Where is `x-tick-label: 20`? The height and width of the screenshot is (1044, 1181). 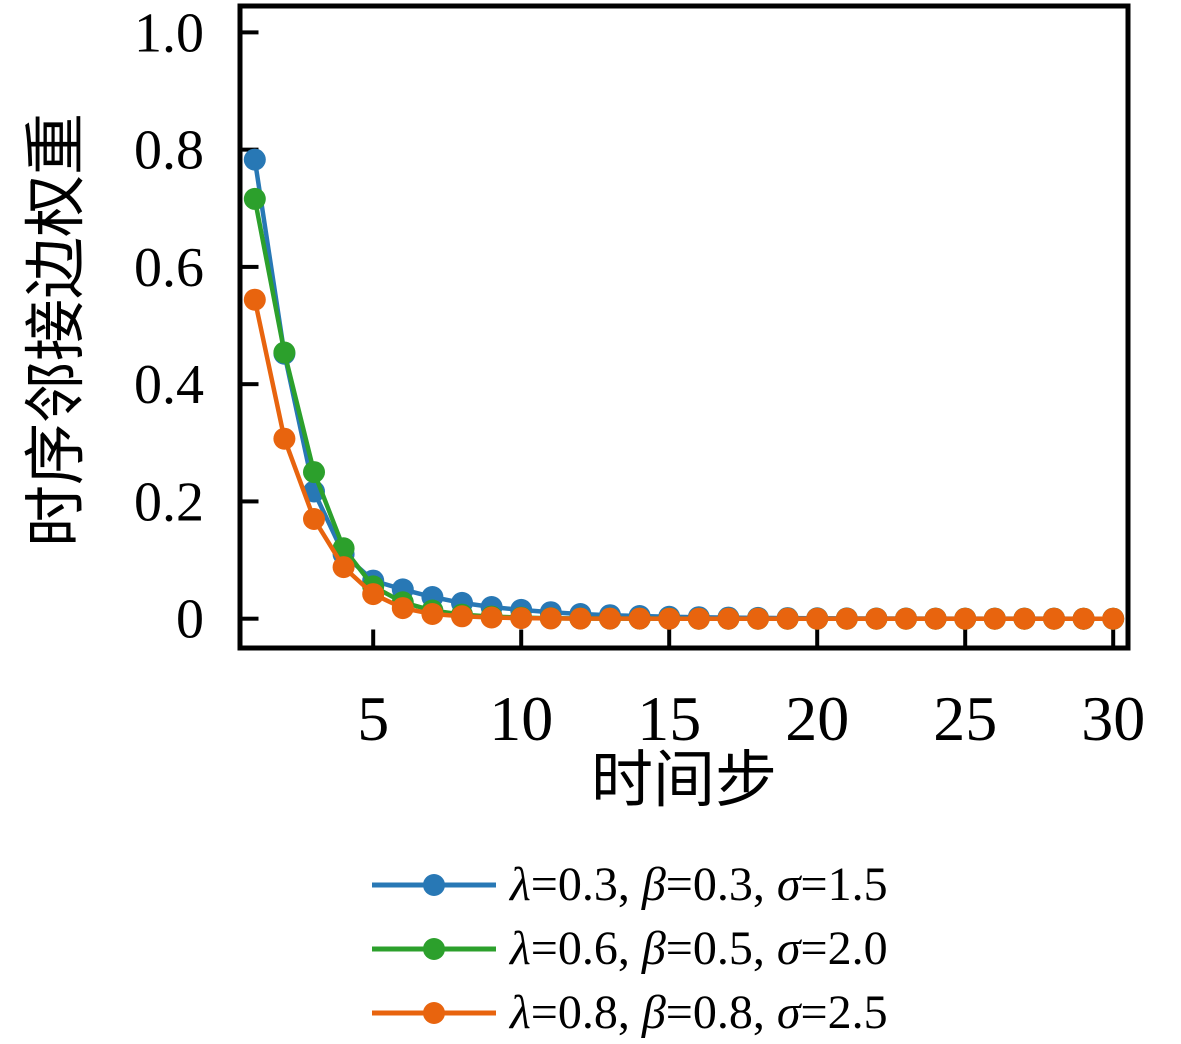 x-tick-label: 20 is located at coordinates (817, 718).